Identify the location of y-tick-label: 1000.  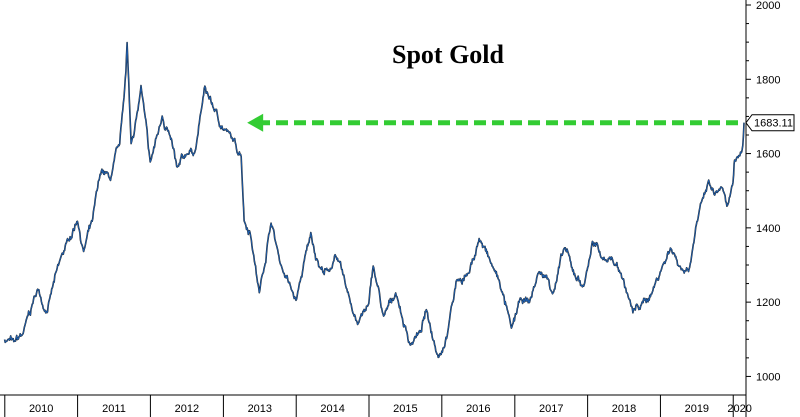
(768, 377).